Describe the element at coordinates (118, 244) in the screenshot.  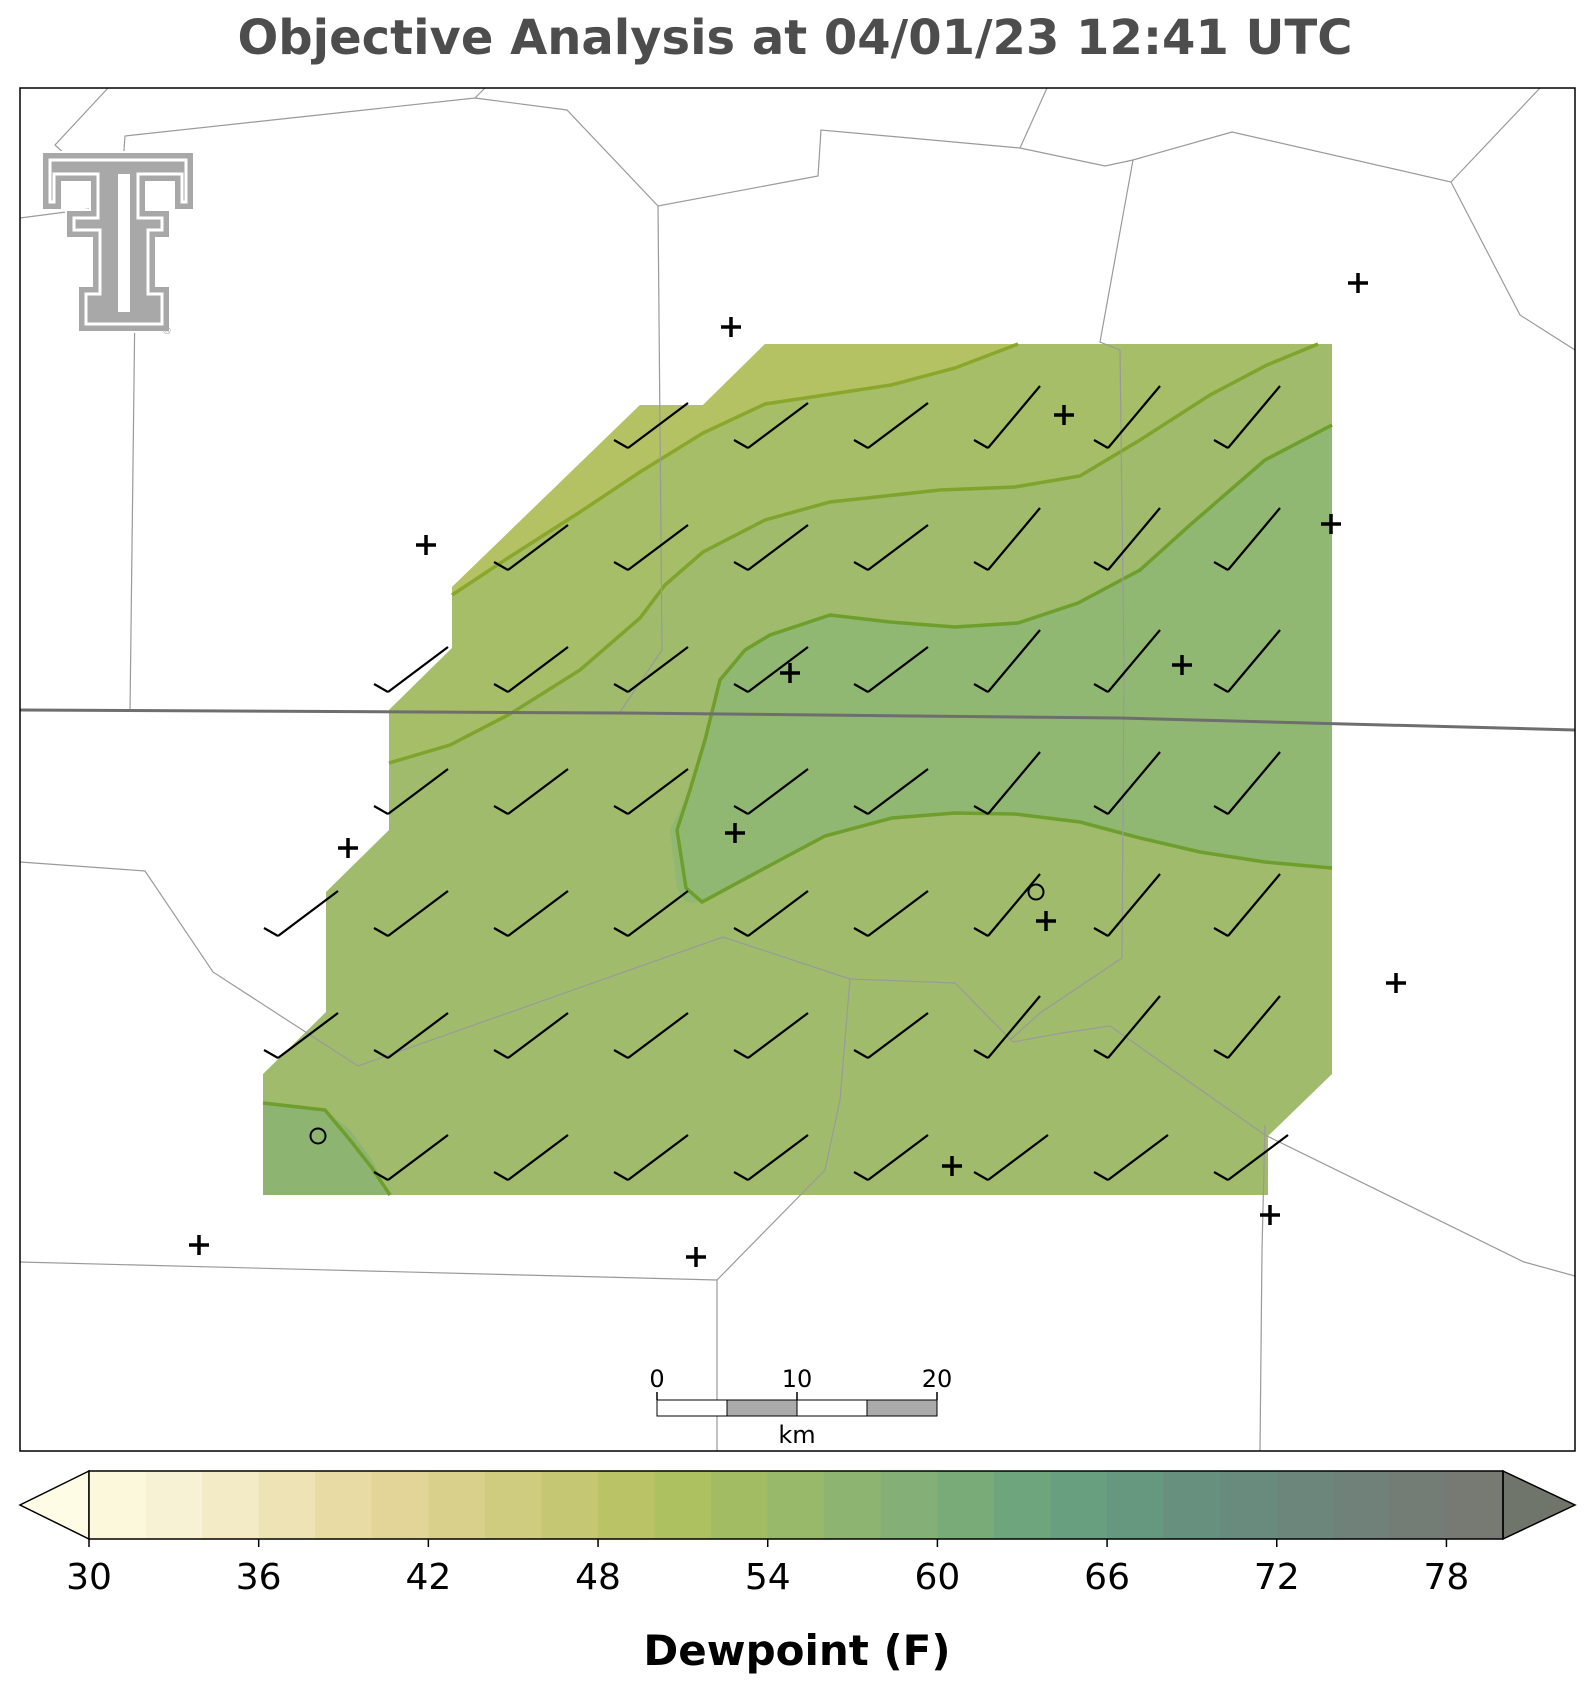
I see `texas-tech-logo: ®` at that location.